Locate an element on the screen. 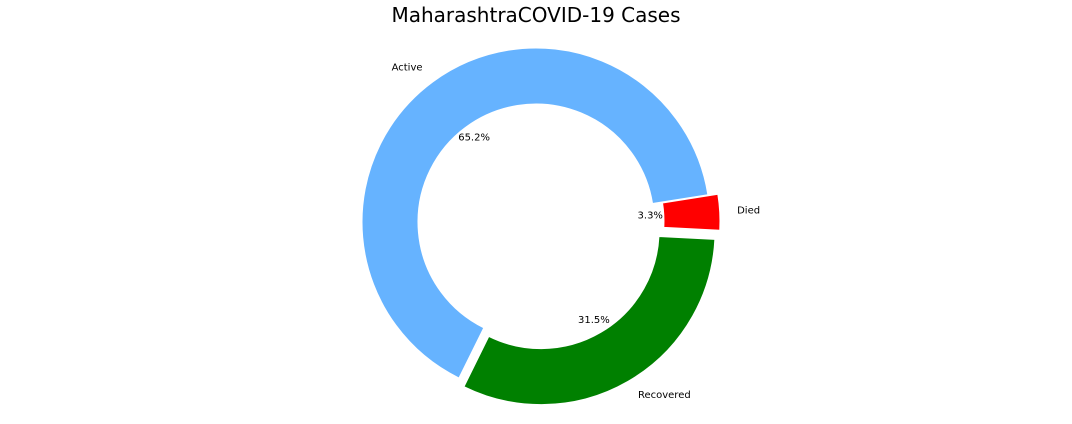 The image size is (1072, 424). pie-slice-recovered is located at coordinates (589, 321).